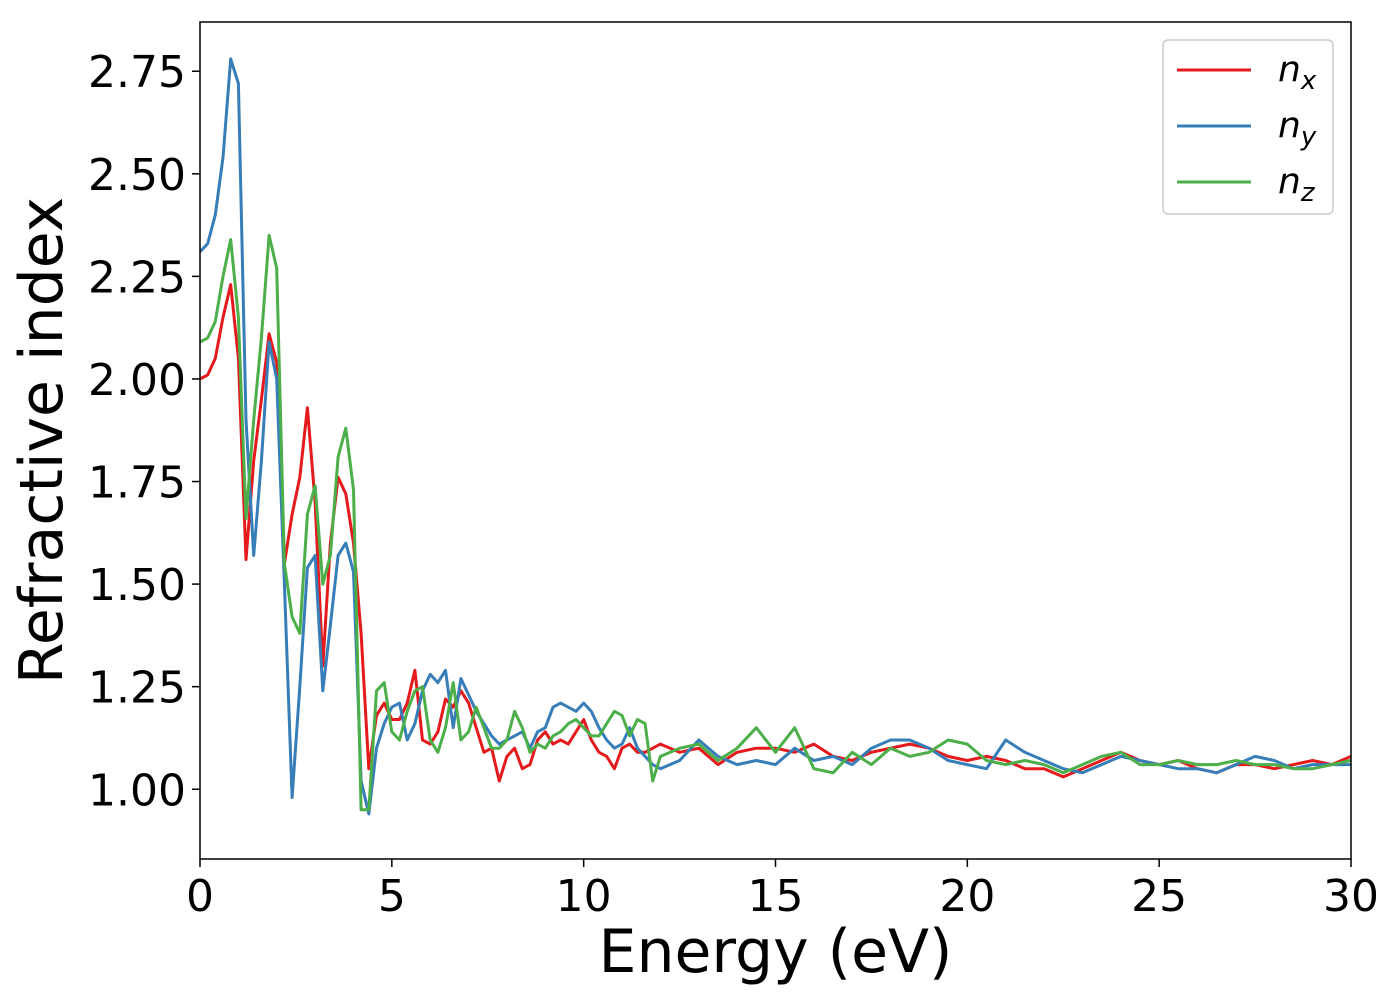 This screenshot has height=1000, width=1400. I want to click on y-tick-label: 1.25, so click(137, 688).